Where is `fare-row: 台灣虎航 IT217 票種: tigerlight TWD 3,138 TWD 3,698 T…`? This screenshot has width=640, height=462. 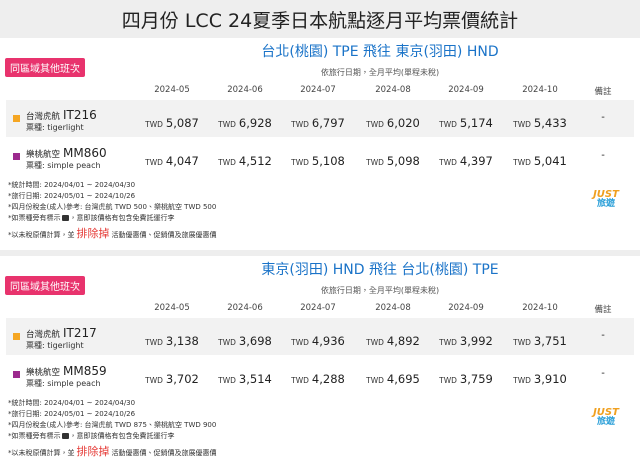
fare-row: 台灣虎航 IT217 票種: tigerlight TWD 3,138 TWD 3,698 T… is located at coordinates (320, 336).